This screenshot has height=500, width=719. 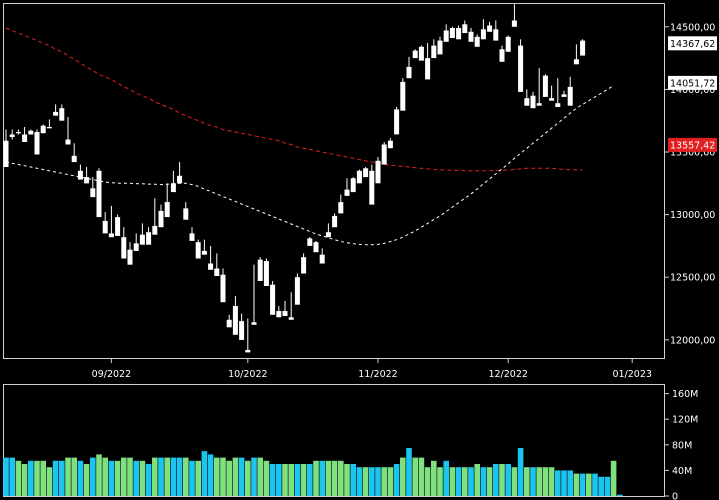 I want to click on price-marker: 14051,72, so click(x=692, y=82).